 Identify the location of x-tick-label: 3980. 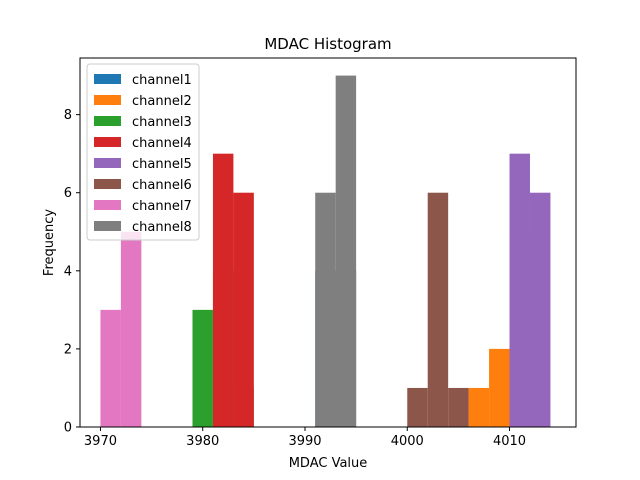
(202, 441).